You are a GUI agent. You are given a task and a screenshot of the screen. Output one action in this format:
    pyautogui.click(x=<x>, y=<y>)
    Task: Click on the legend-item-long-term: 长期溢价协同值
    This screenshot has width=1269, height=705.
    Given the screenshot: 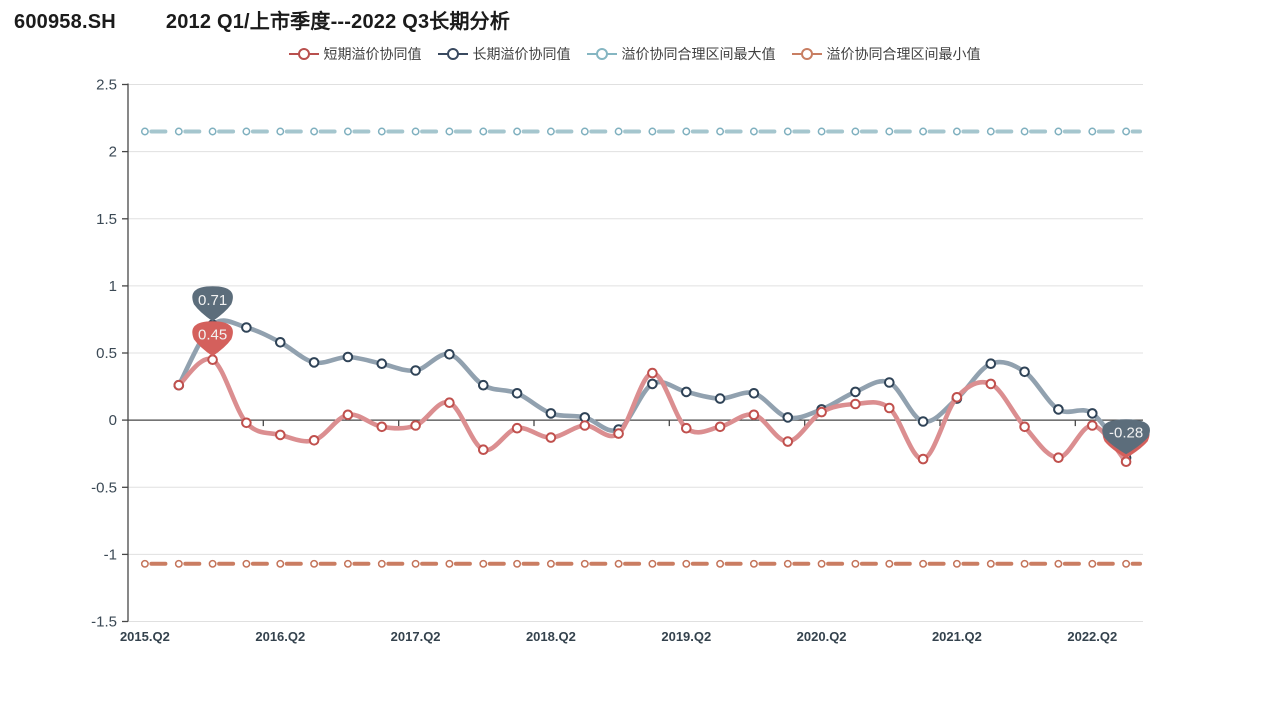 What is the action you would take?
    pyautogui.click(x=504, y=54)
    